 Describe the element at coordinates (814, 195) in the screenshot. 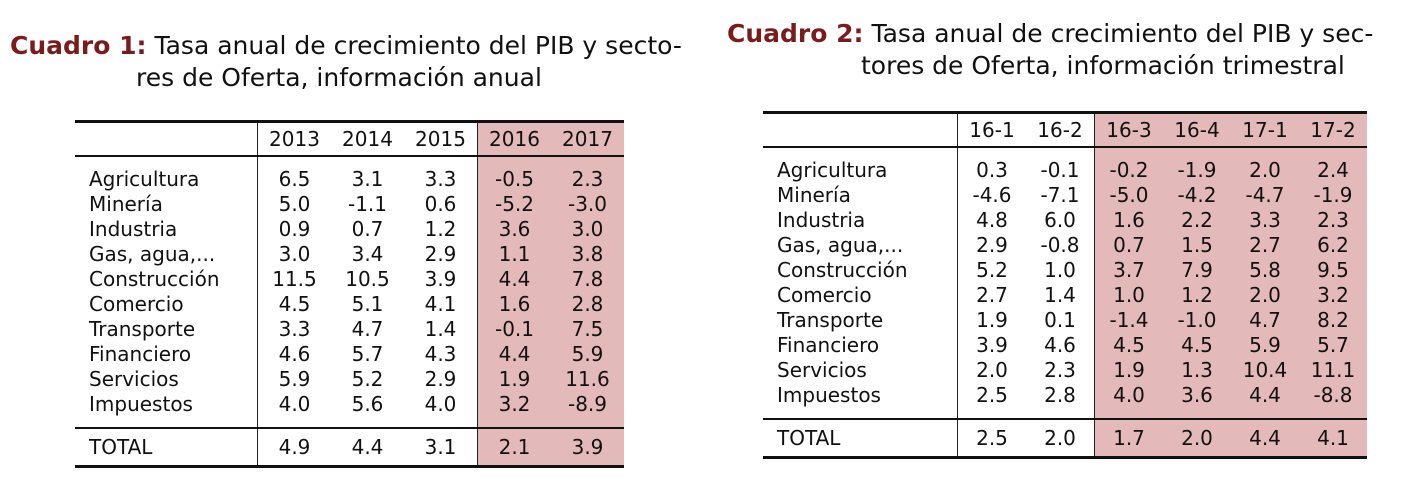

I see `row-label: Minería` at that location.